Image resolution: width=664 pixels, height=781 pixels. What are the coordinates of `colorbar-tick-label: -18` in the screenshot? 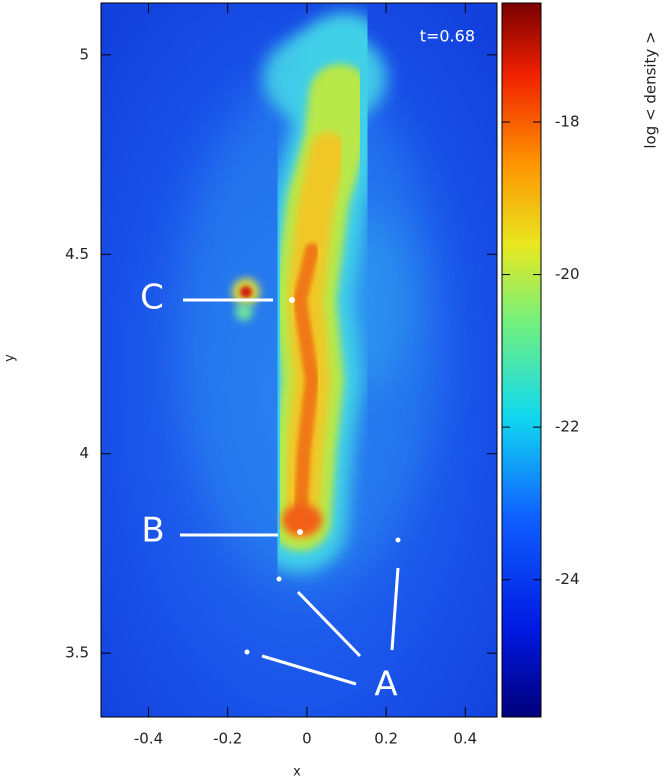 It's located at (567, 122).